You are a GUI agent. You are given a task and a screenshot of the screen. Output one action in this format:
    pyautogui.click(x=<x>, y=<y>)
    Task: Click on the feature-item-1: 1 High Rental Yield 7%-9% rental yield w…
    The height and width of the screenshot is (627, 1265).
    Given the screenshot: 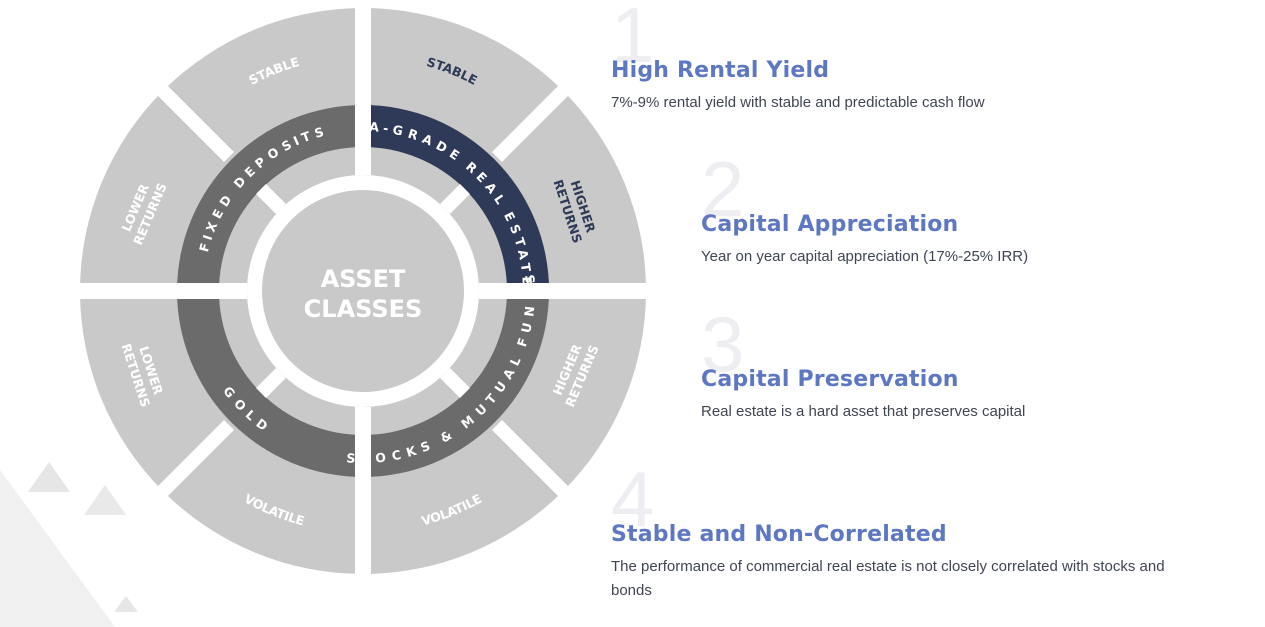 What is the action you would take?
    pyautogui.click(x=891, y=57)
    